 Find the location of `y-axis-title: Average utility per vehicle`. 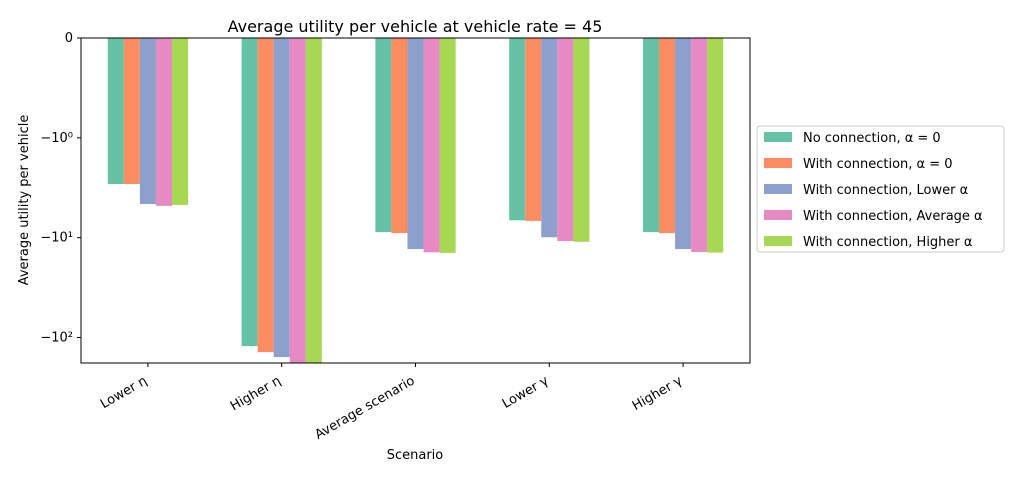

y-axis-title: Average utility per vehicle is located at coordinates (24, 200).